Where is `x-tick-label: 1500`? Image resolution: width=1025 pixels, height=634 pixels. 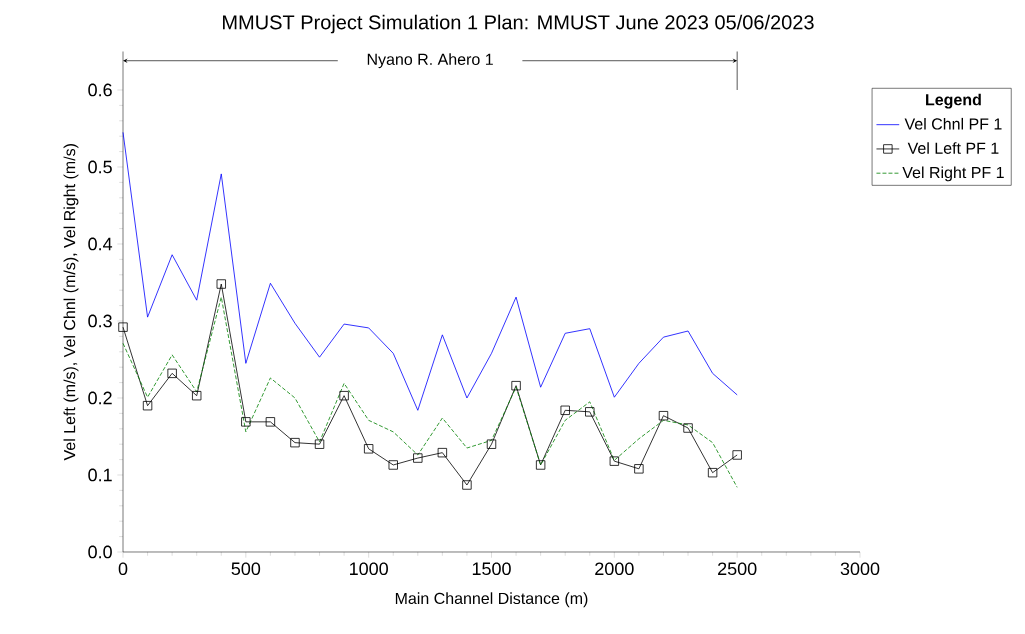 x-tick-label: 1500 is located at coordinates (491, 569).